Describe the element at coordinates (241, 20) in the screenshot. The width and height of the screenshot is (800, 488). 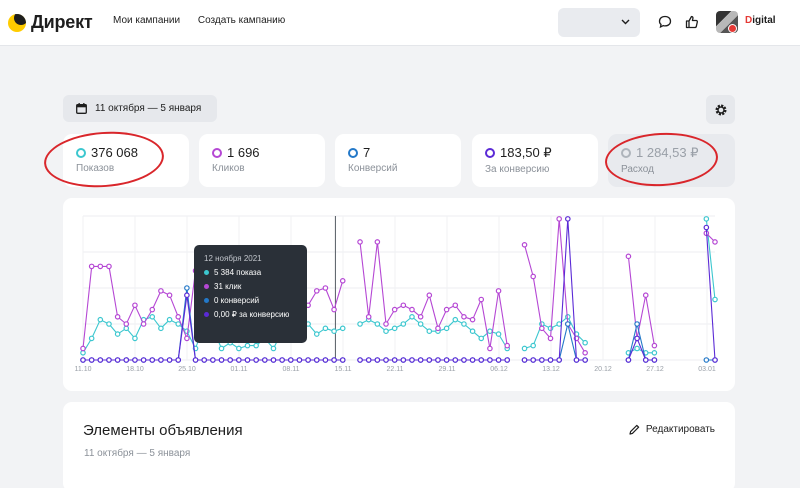
I see `nav-create-campaign: Создать кампанию` at that location.